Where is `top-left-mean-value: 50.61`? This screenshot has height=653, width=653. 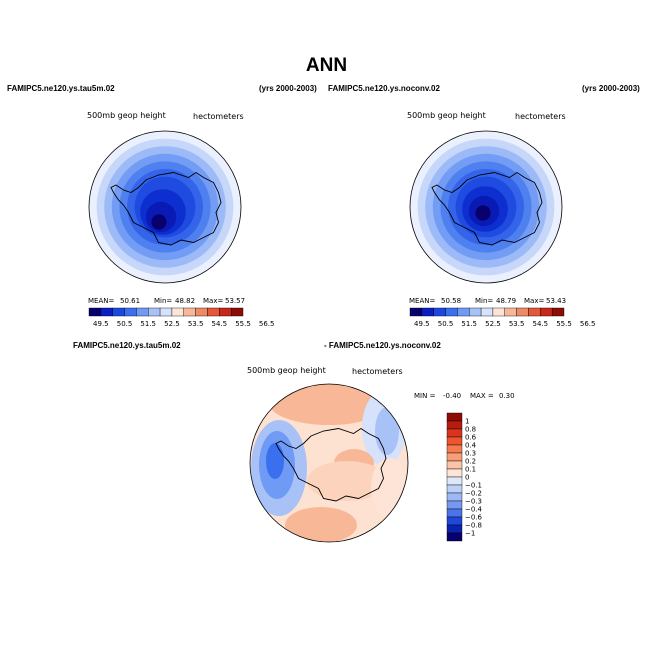
top-left-mean-value: 50.61 is located at coordinates (130, 301).